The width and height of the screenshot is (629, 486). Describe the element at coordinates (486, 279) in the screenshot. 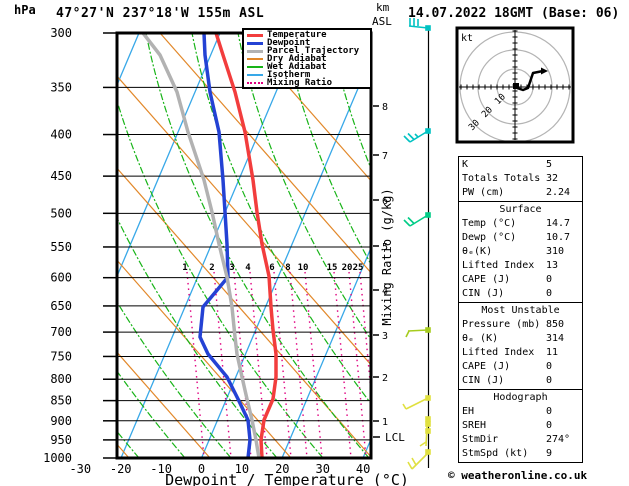

I see `indices-label: CAPE (J)` at that location.